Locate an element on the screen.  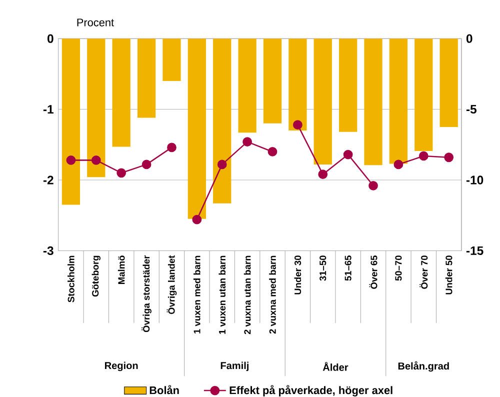
y-tick-label: -1 is located at coordinates (48, 109).